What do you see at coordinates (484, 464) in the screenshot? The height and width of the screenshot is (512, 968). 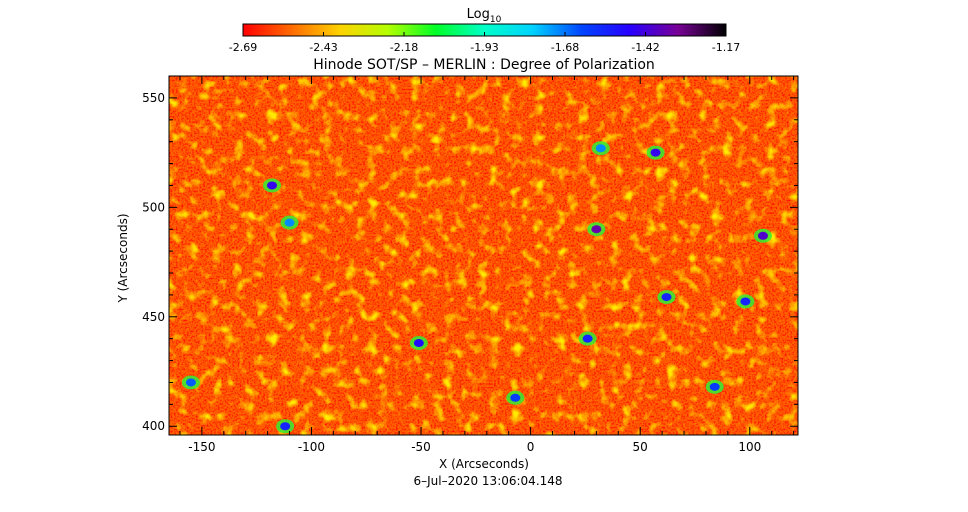 I see `x-axis-label: X (Arcseconds)` at bounding box center [484, 464].